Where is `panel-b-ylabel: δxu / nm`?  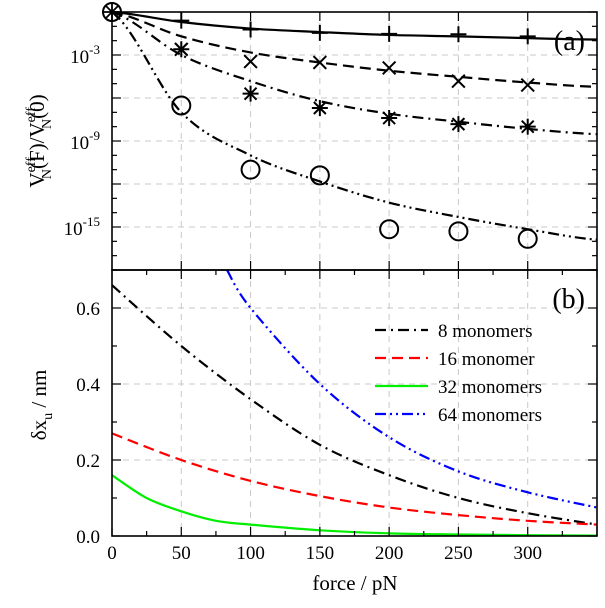 panel-b-ylabel: δxu / nm is located at coordinates (41, 405).